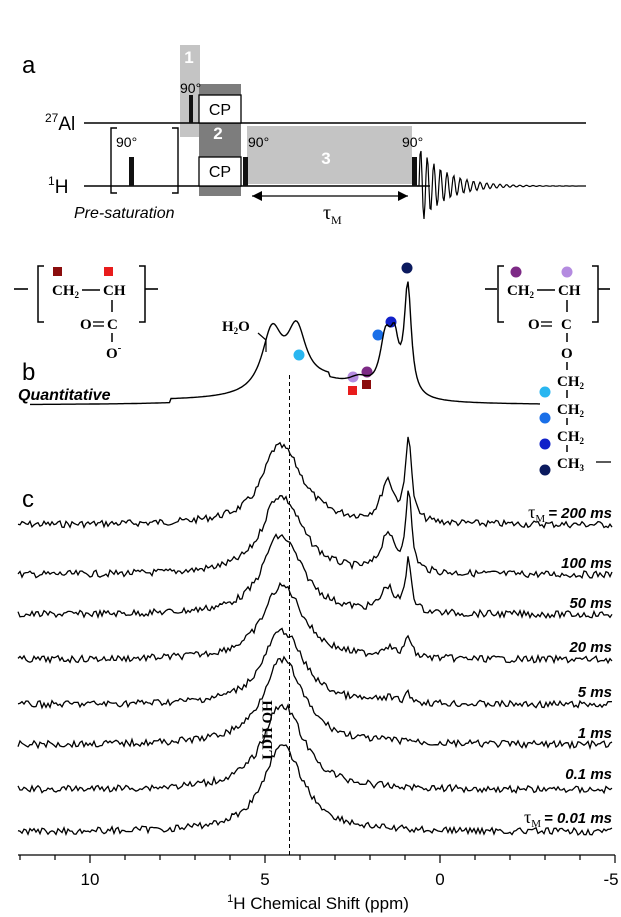 The image size is (621, 917). I want to click on tau-label-0.01ms: τM = 0.01 ms, so click(568, 818).